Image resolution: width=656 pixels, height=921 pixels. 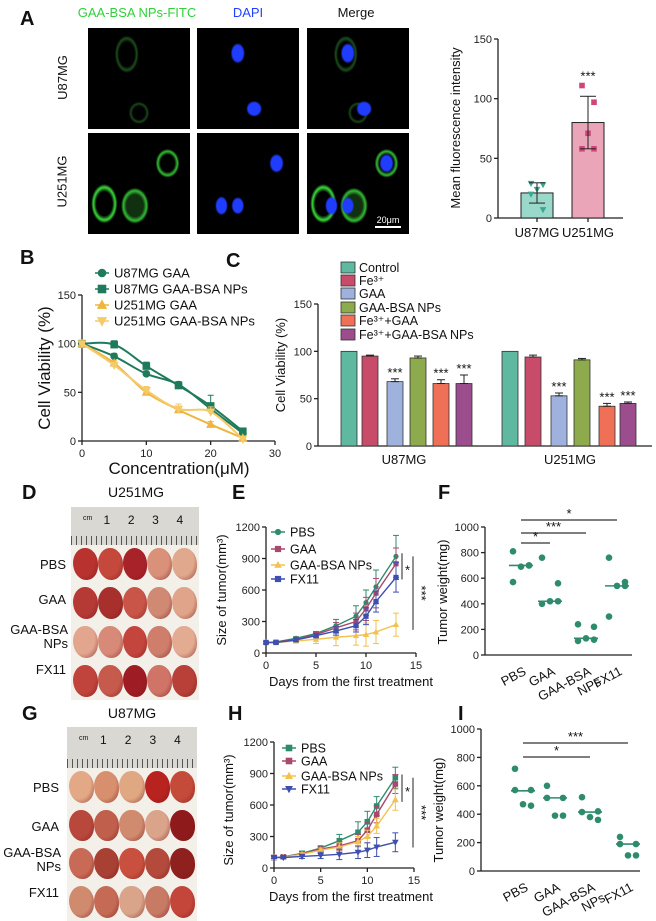 I want to click on channel-header-fitc: GAA-BSA NPs-FITC, so click(x=137, y=12).